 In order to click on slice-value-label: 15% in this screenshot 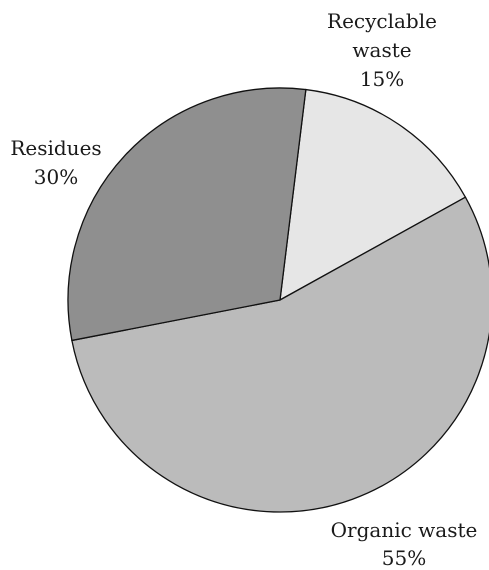, I will do `click(382, 79)`.